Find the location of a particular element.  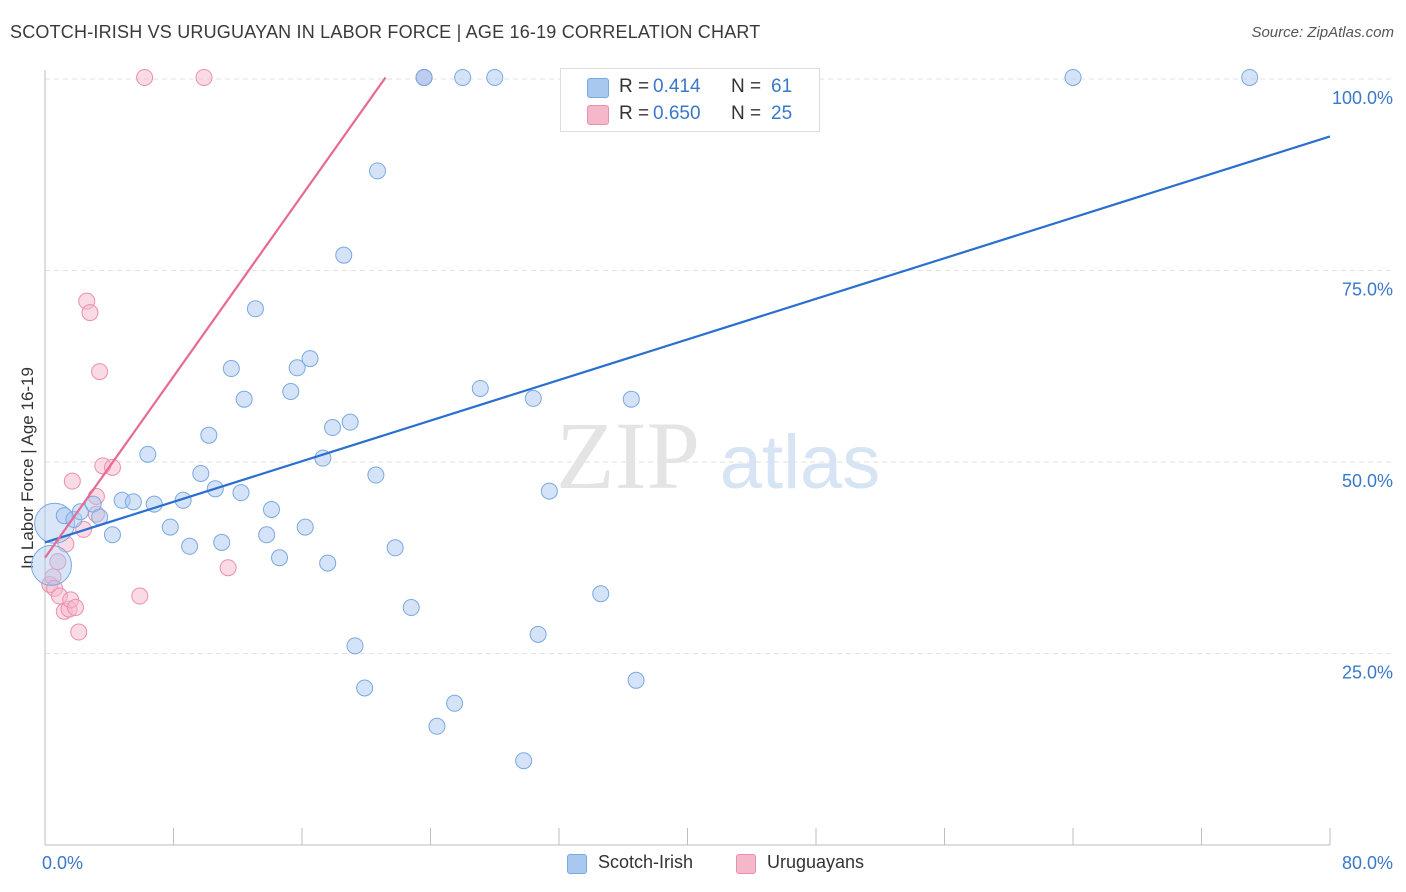

uruguayans-trend-line is located at coordinates (215, 317).